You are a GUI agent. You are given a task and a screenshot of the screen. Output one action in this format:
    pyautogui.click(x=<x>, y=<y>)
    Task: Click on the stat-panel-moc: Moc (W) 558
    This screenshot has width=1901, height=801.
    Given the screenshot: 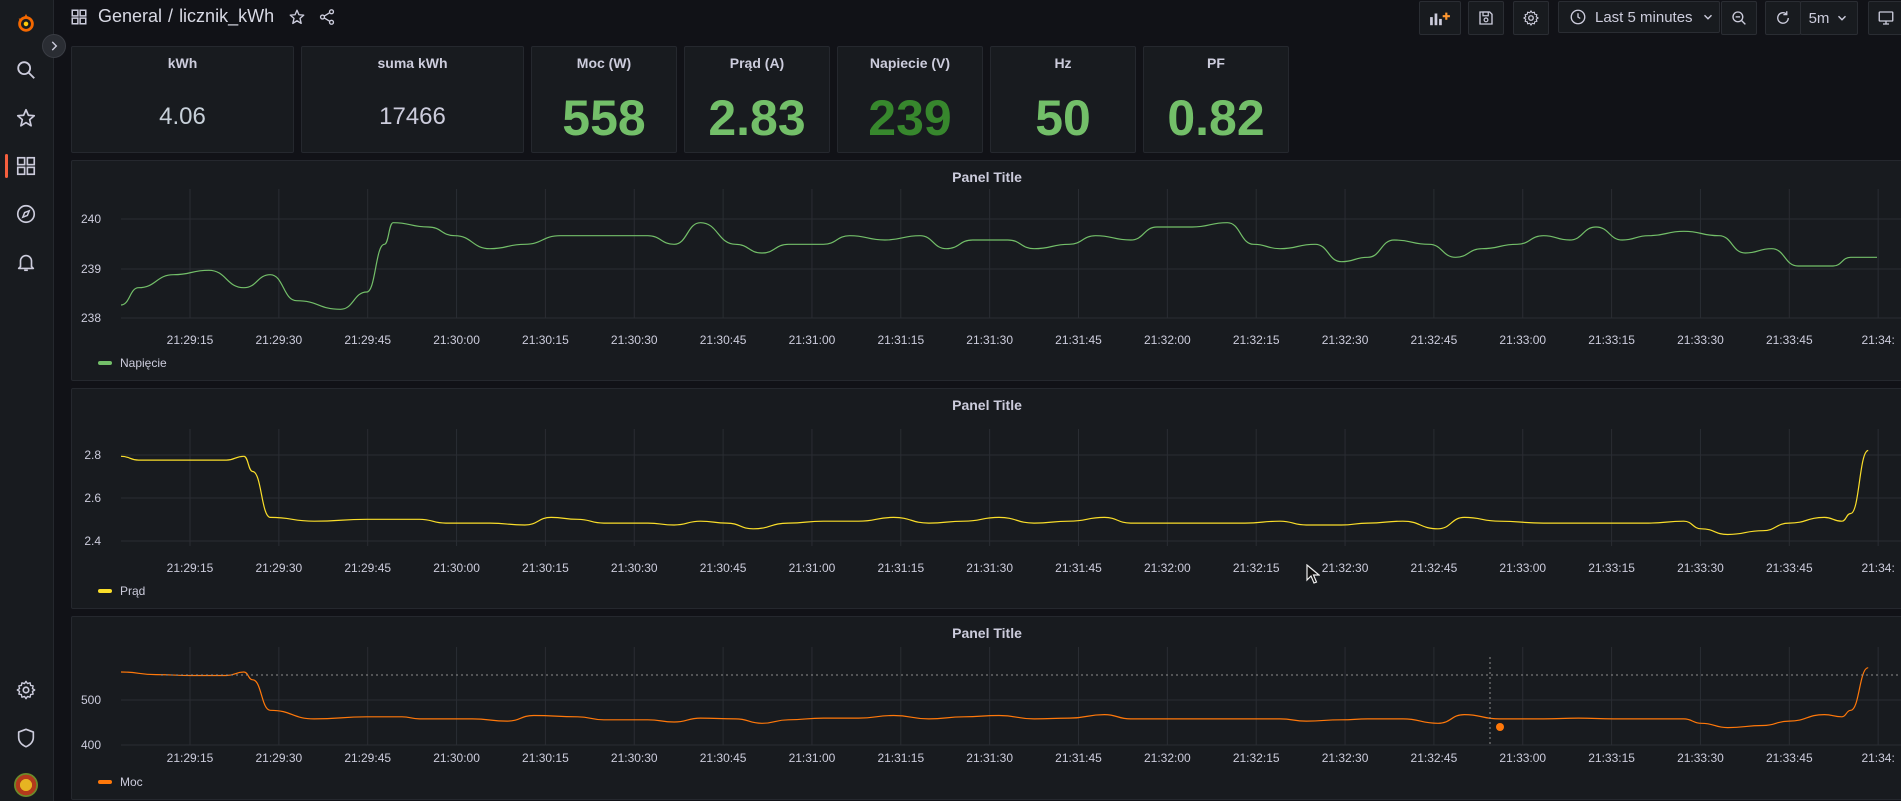 What is the action you would take?
    pyautogui.click(x=604, y=99)
    